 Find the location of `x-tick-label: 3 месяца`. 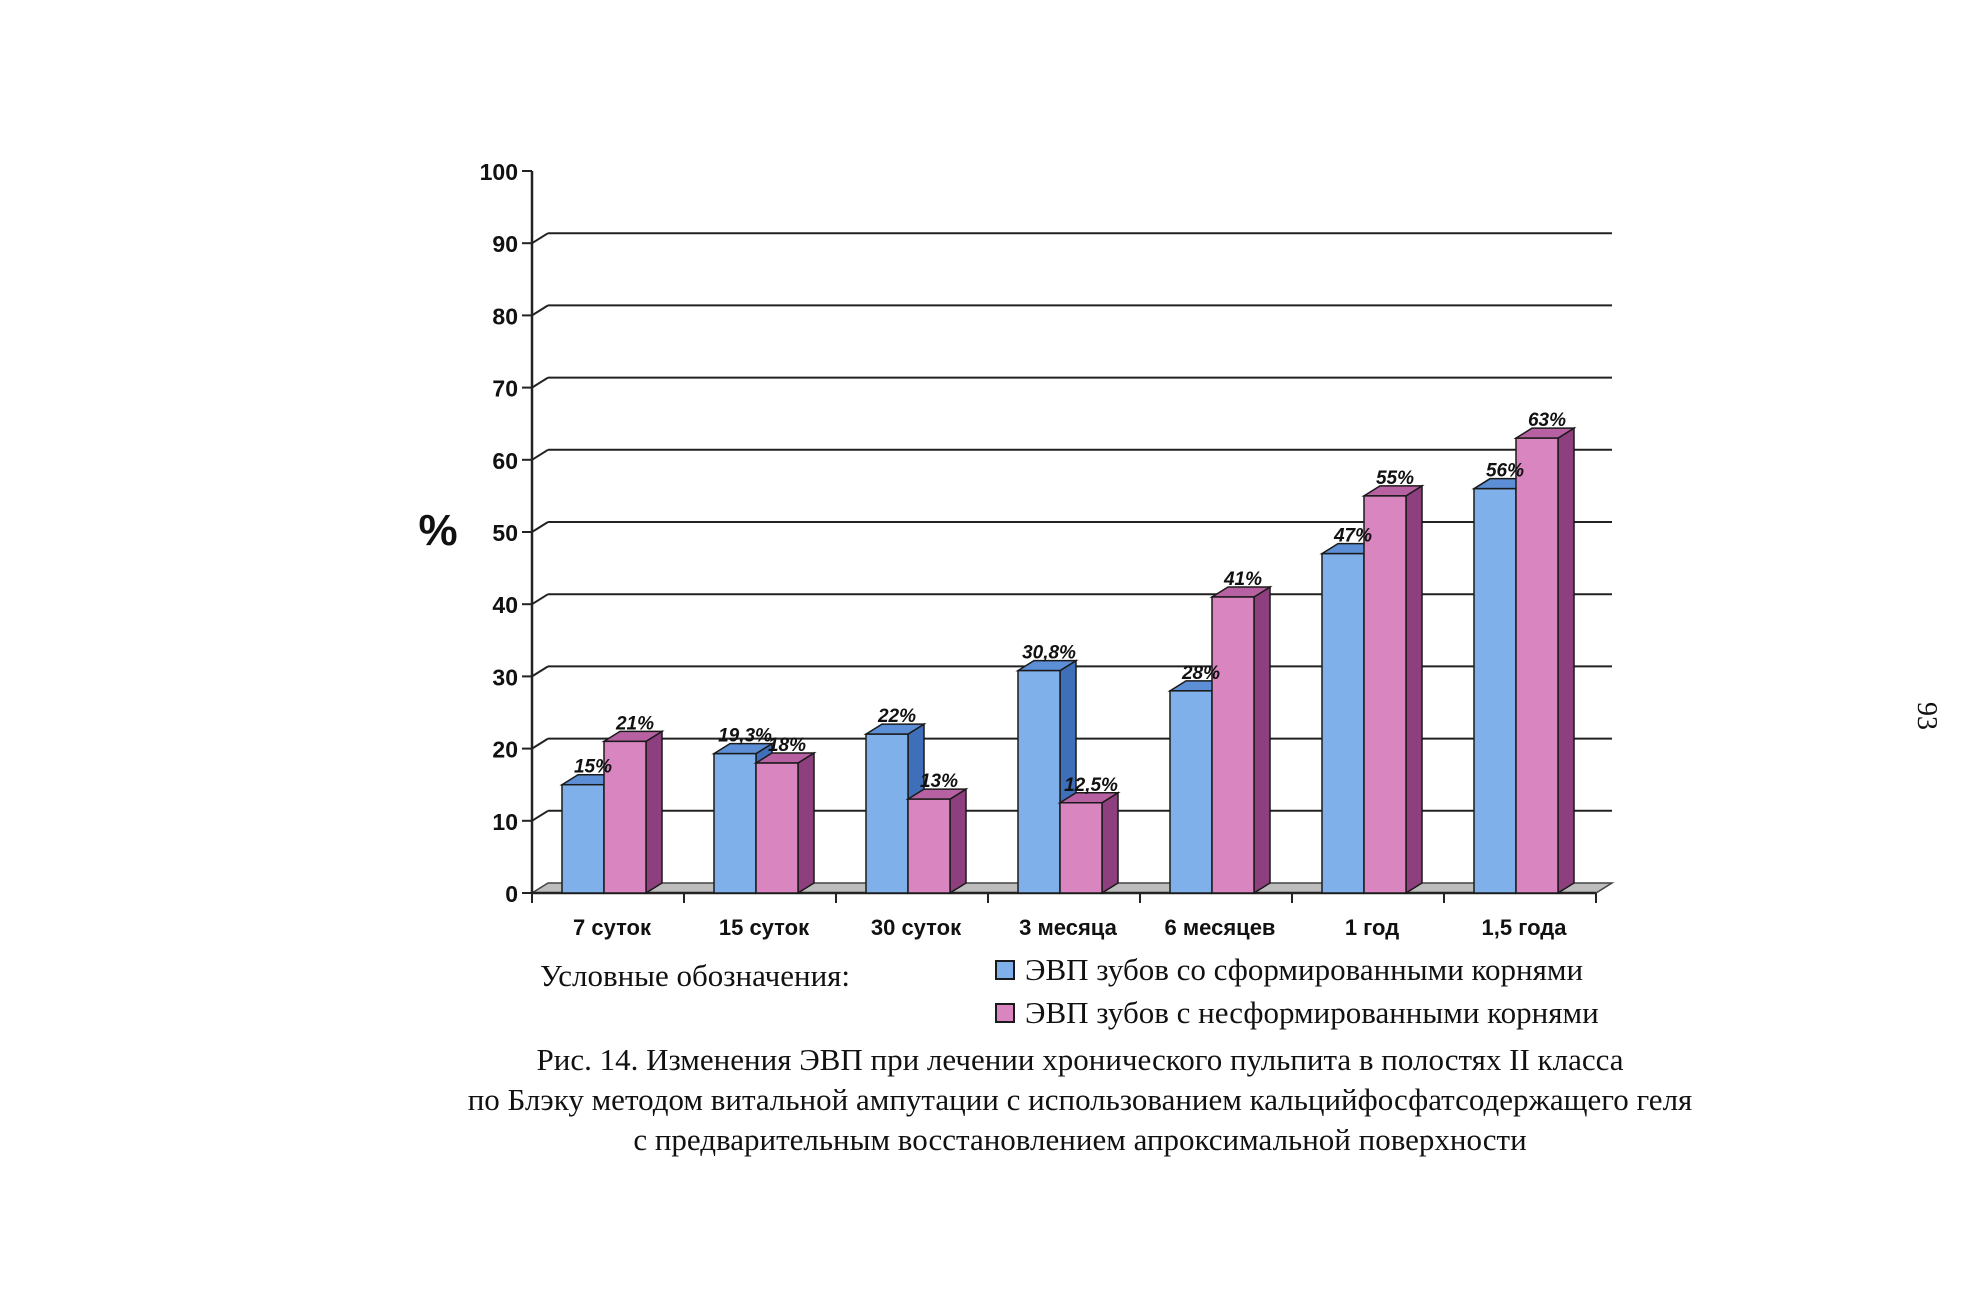

x-tick-label: 3 месяца is located at coordinates (1068, 927).